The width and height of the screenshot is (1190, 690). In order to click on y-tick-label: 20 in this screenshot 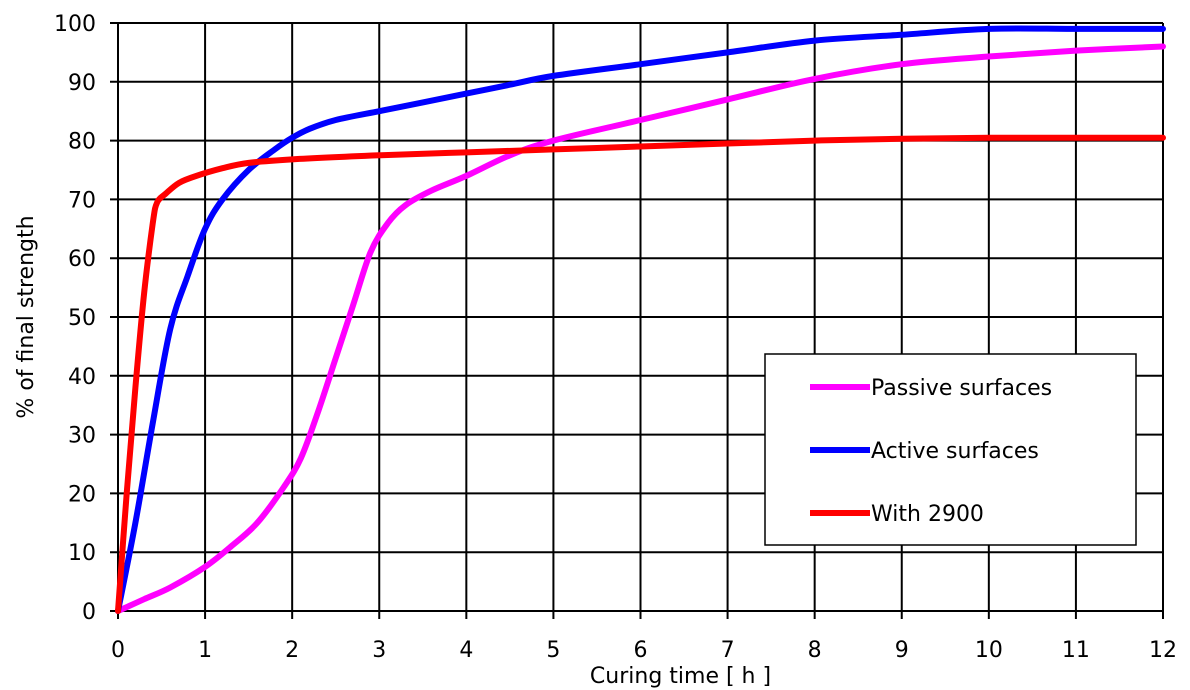, I will do `click(82, 494)`.